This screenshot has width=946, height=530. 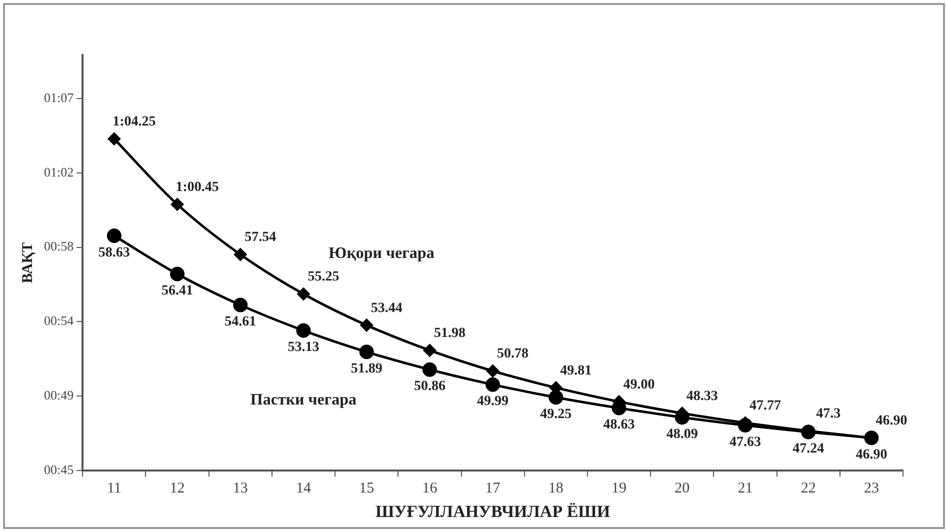 I want to click on data-label: 49.00, so click(x=639, y=384).